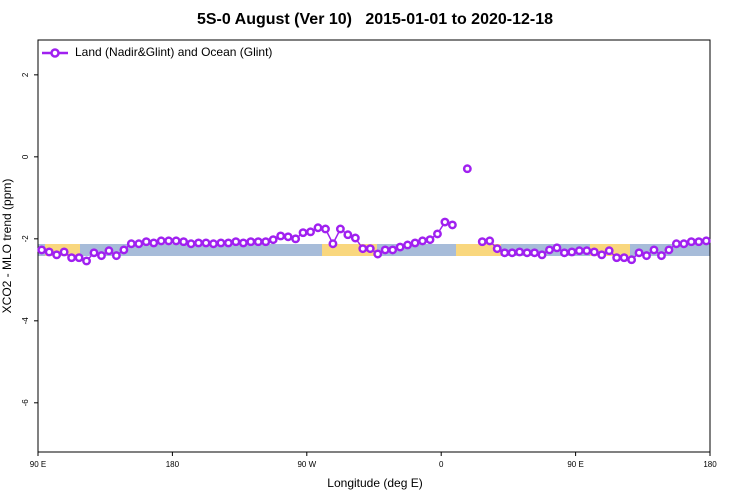  Describe the element at coordinates (478, 250) in the screenshot. I see `land-band` at that location.